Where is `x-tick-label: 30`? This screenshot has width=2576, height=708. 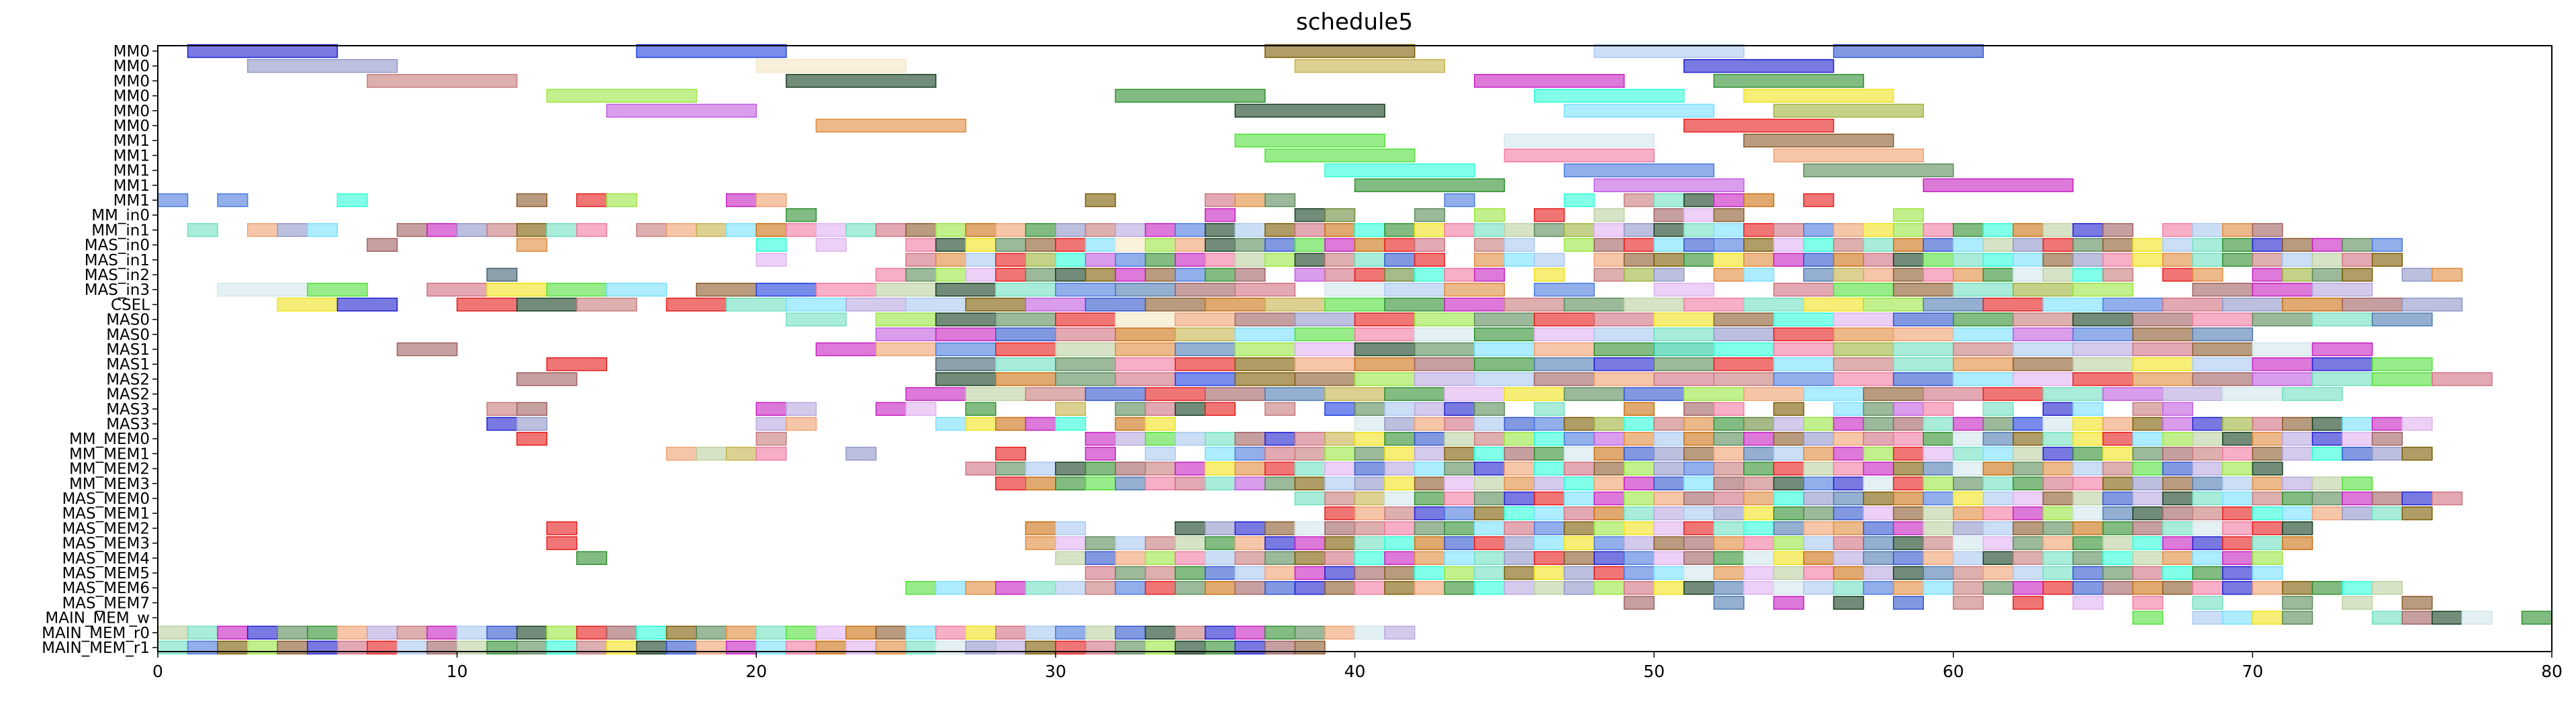
x-tick-label: 30 is located at coordinates (1055, 671).